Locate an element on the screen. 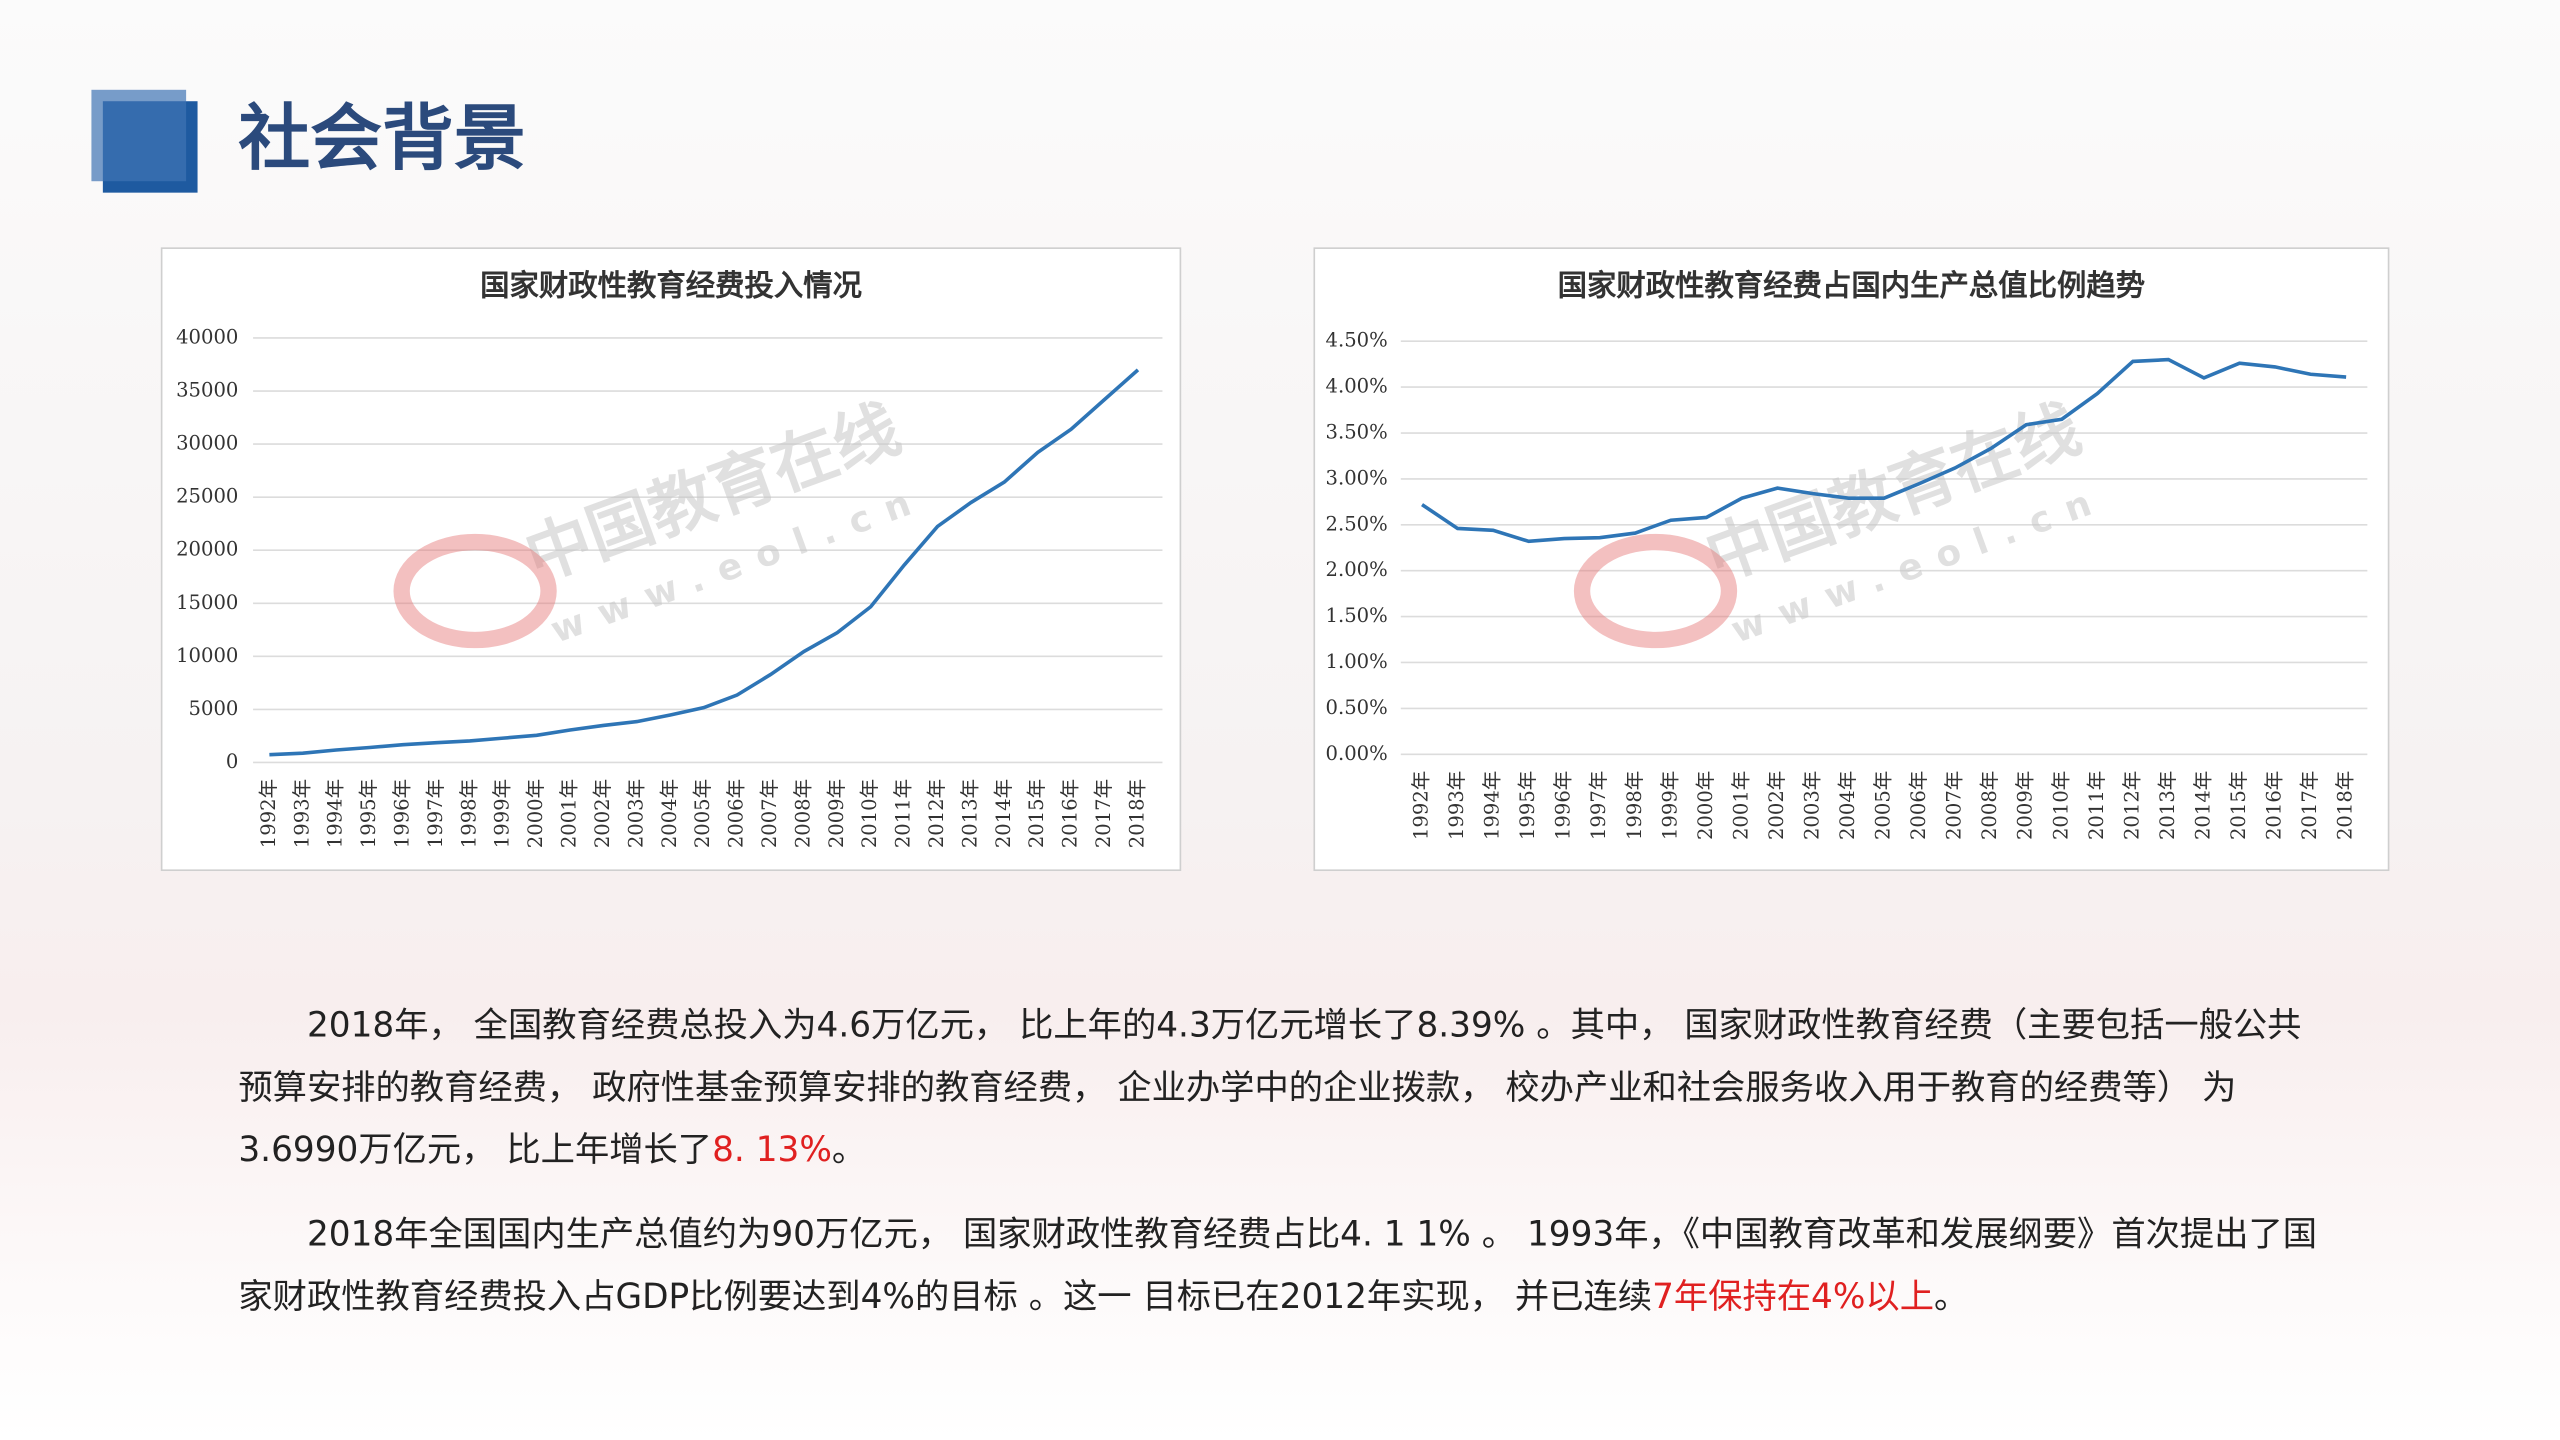 This screenshot has height=1440, width=2560. y-tick-label: 5000 is located at coordinates (214, 708).